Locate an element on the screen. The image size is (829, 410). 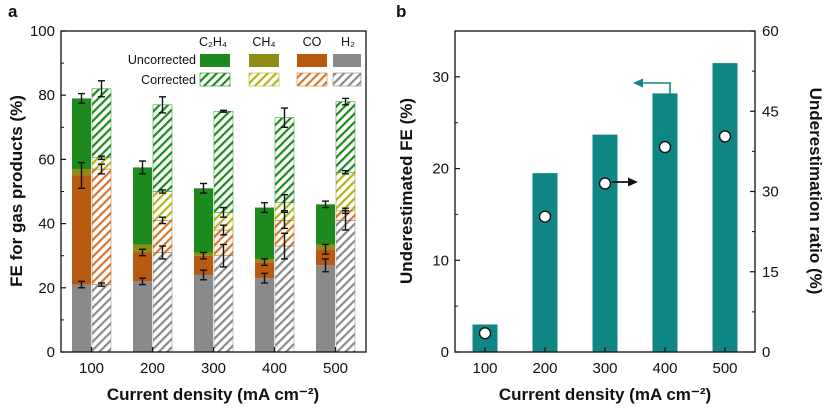
panel-b-right-y-axis-label: Underestimation ratio (%) is located at coordinates (815, 191).